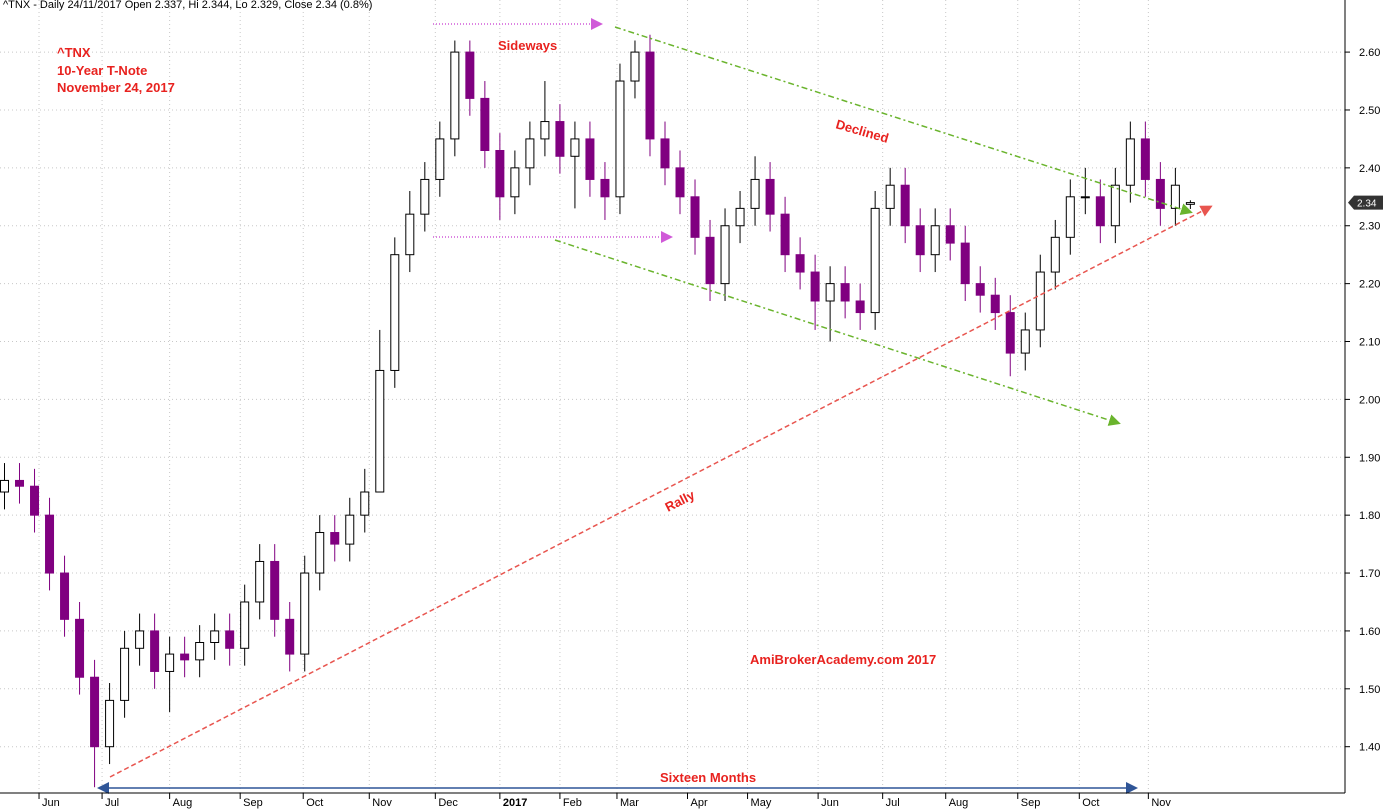 The image size is (1400, 811). Describe the element at coordinates (699, 803) in the screenshot. I see `x-tick-label: Apr` at that location.